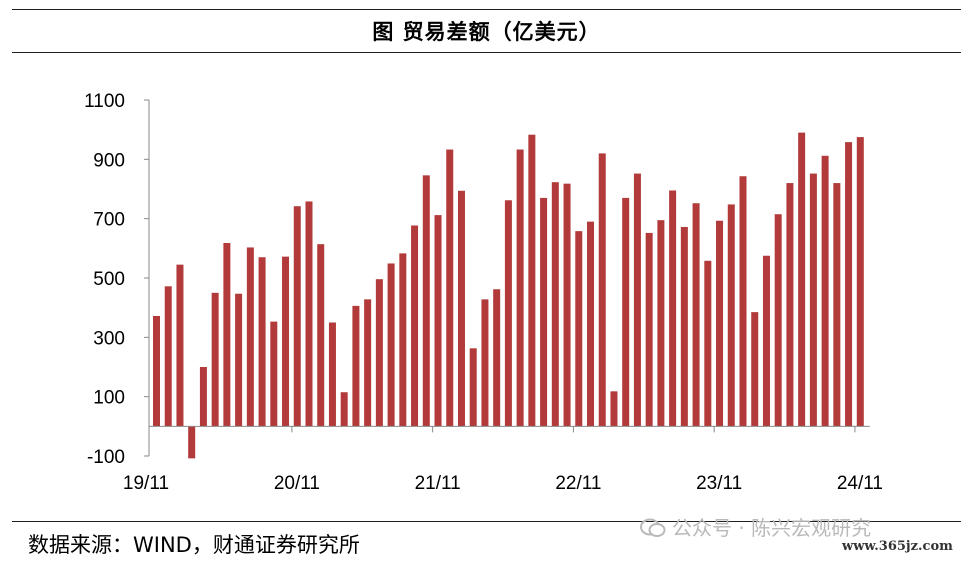 The image size is (973, 565). Describe the element at coordinates (486, 521) in the screenshot. I see `bottom-rule` at that location.